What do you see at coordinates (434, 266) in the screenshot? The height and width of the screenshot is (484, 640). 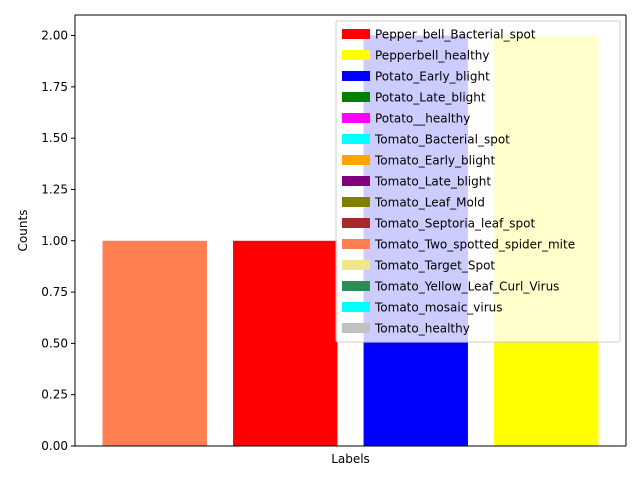 I see `legend-label: Tomato_Target_Spot` at bounding box center [434, 266].